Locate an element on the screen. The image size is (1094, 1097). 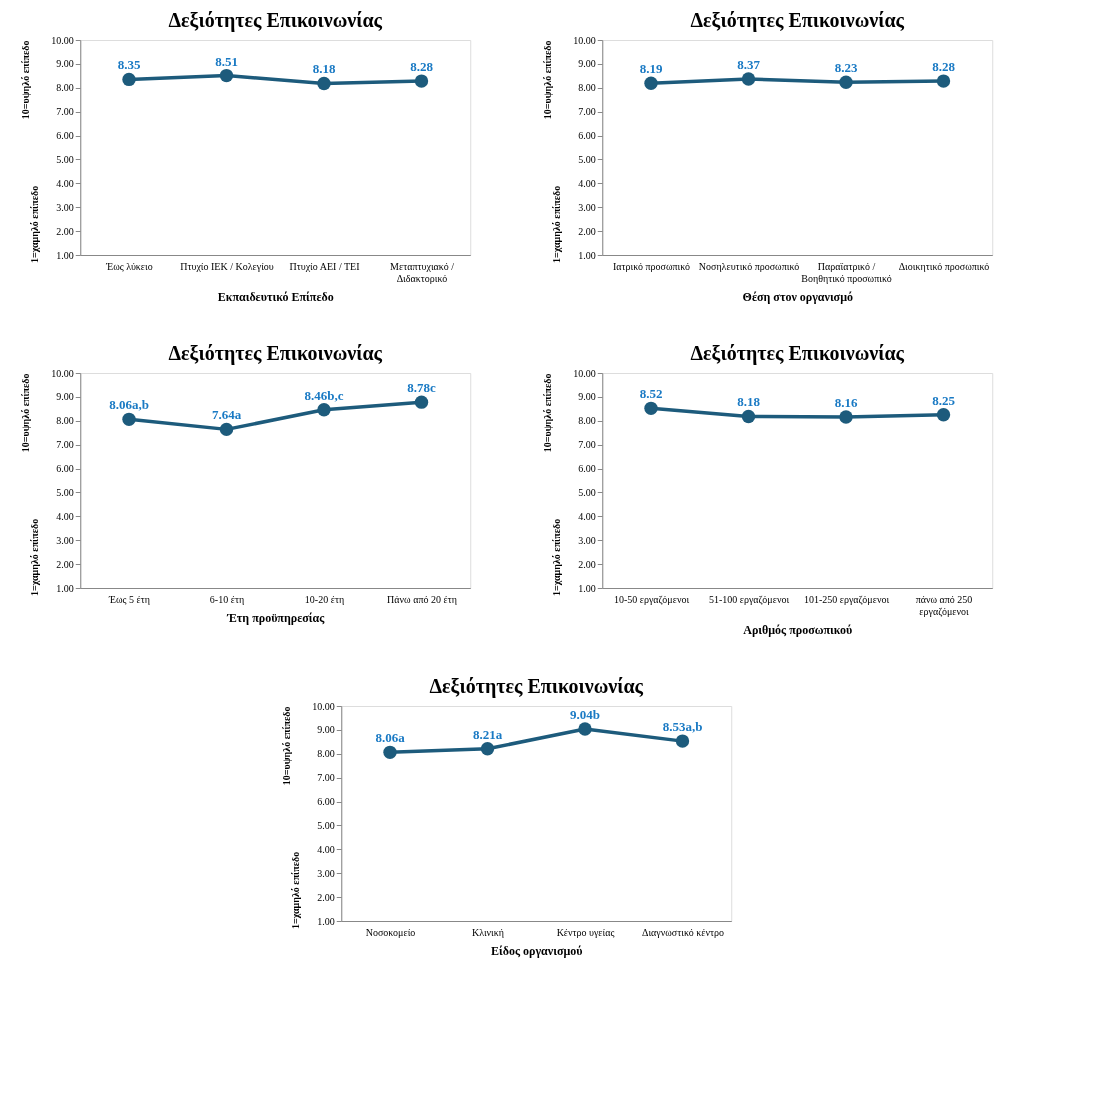
x-tick-label: Διαγνωστικό κέντρο is located at coordinates (683, 932).